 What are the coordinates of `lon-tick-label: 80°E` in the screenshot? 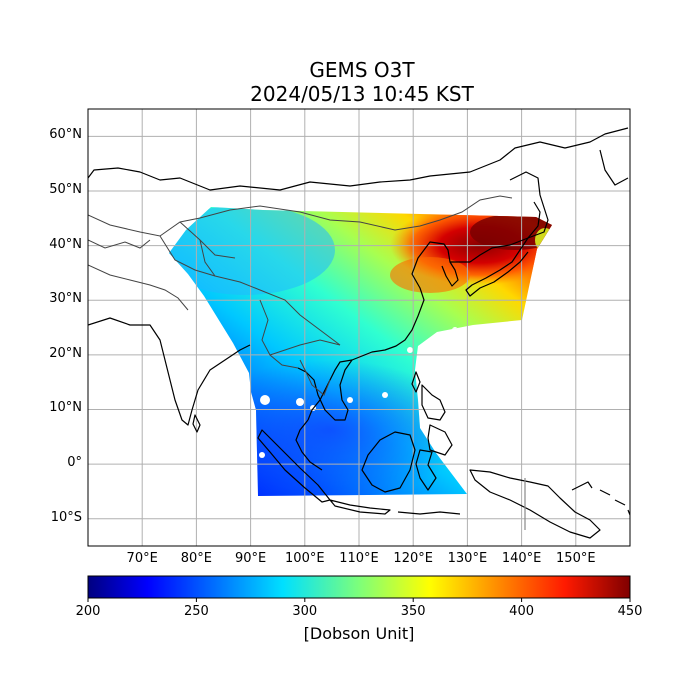 It's located at (196, 558).